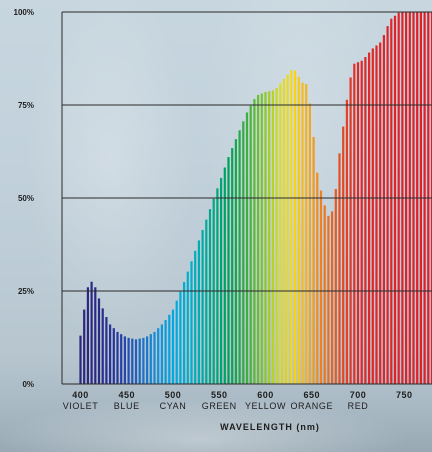  Describe the element at coordinates (219, 406) in the screenshot. I see `x-tick-color-name: GREEN` at that location.